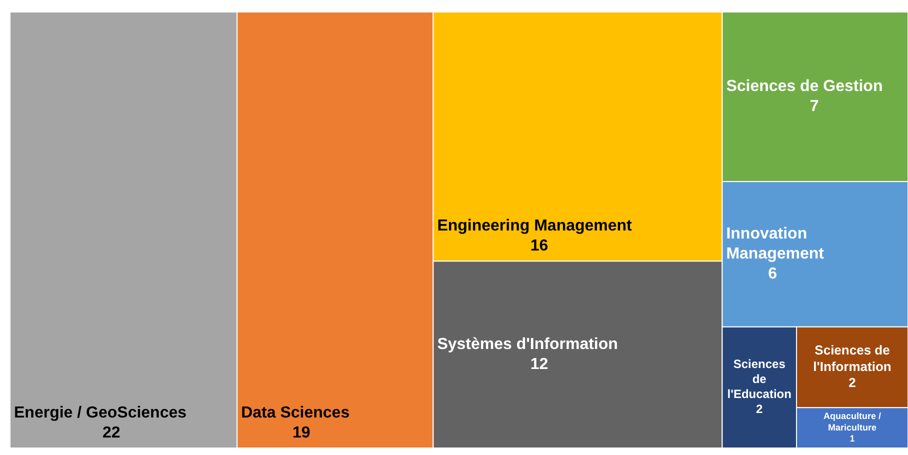 The width and height of the screenshot is (908, 455). I want to click on category-label: Engineering Management, so click(535, 226).